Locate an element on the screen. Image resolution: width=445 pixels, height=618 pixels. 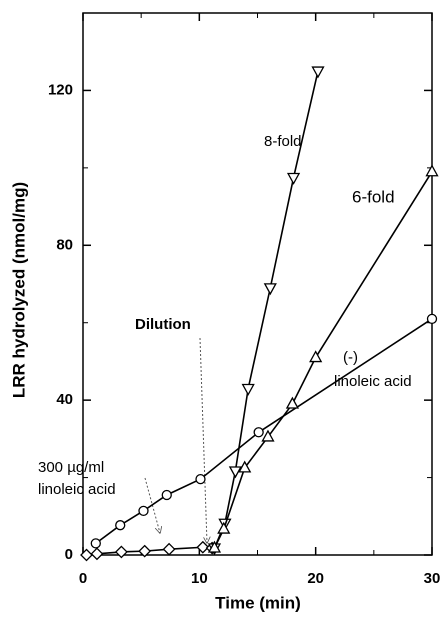
x-tick-label: 10 is located at coordinates (199, 578).